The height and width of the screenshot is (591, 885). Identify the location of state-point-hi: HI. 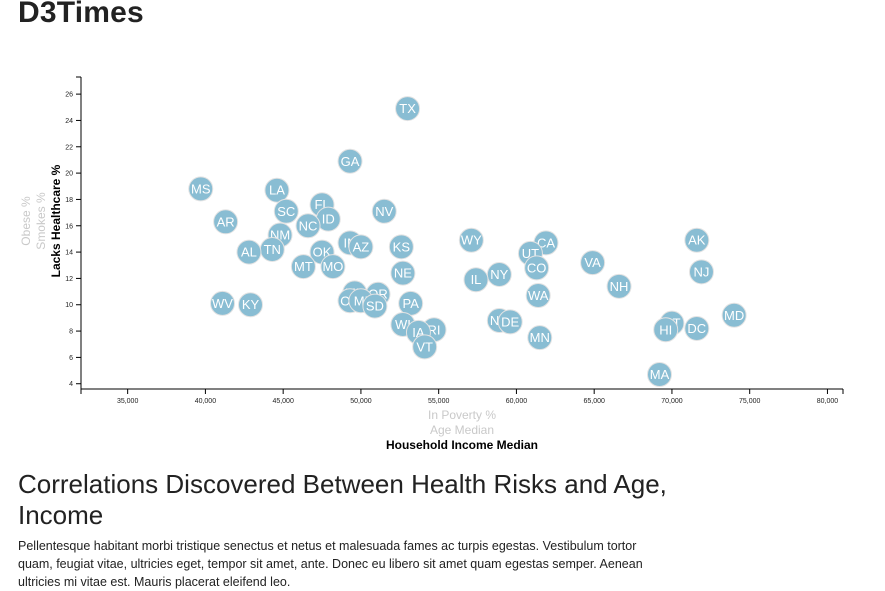
(666, 330).